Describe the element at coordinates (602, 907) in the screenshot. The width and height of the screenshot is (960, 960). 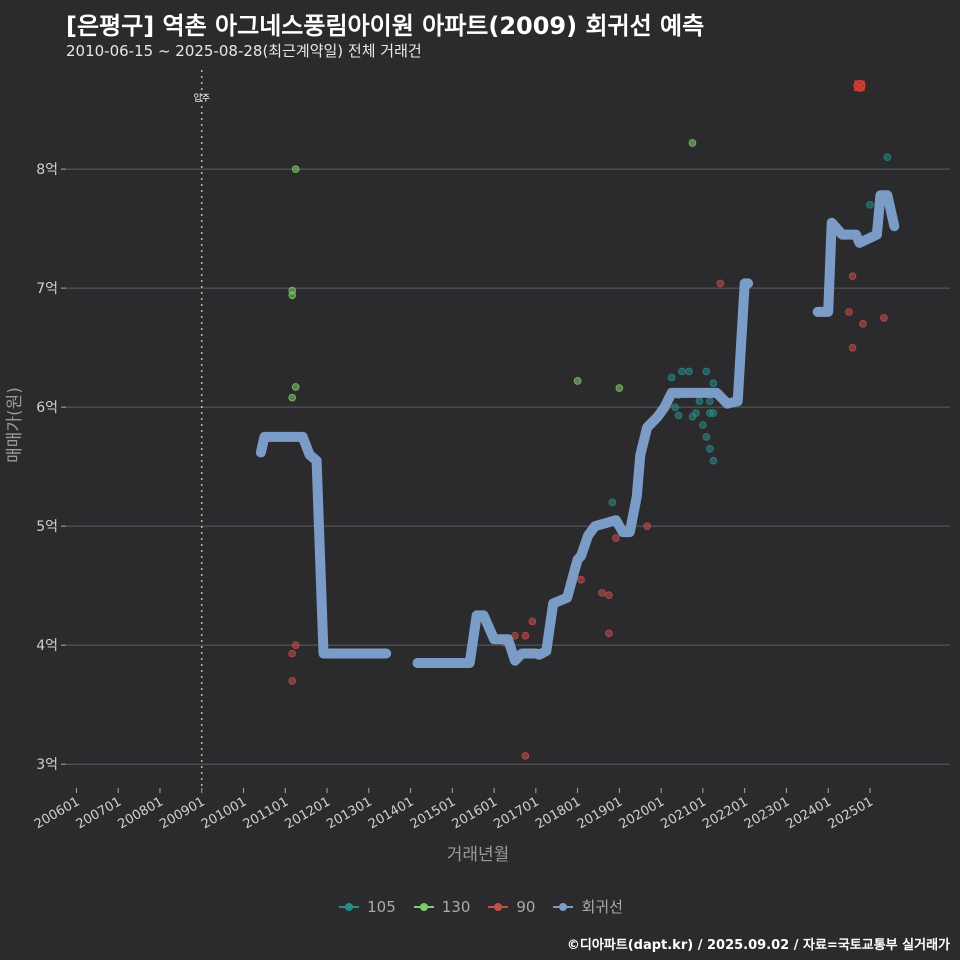
I see `legend-label-regression: 회귀선` at that location.